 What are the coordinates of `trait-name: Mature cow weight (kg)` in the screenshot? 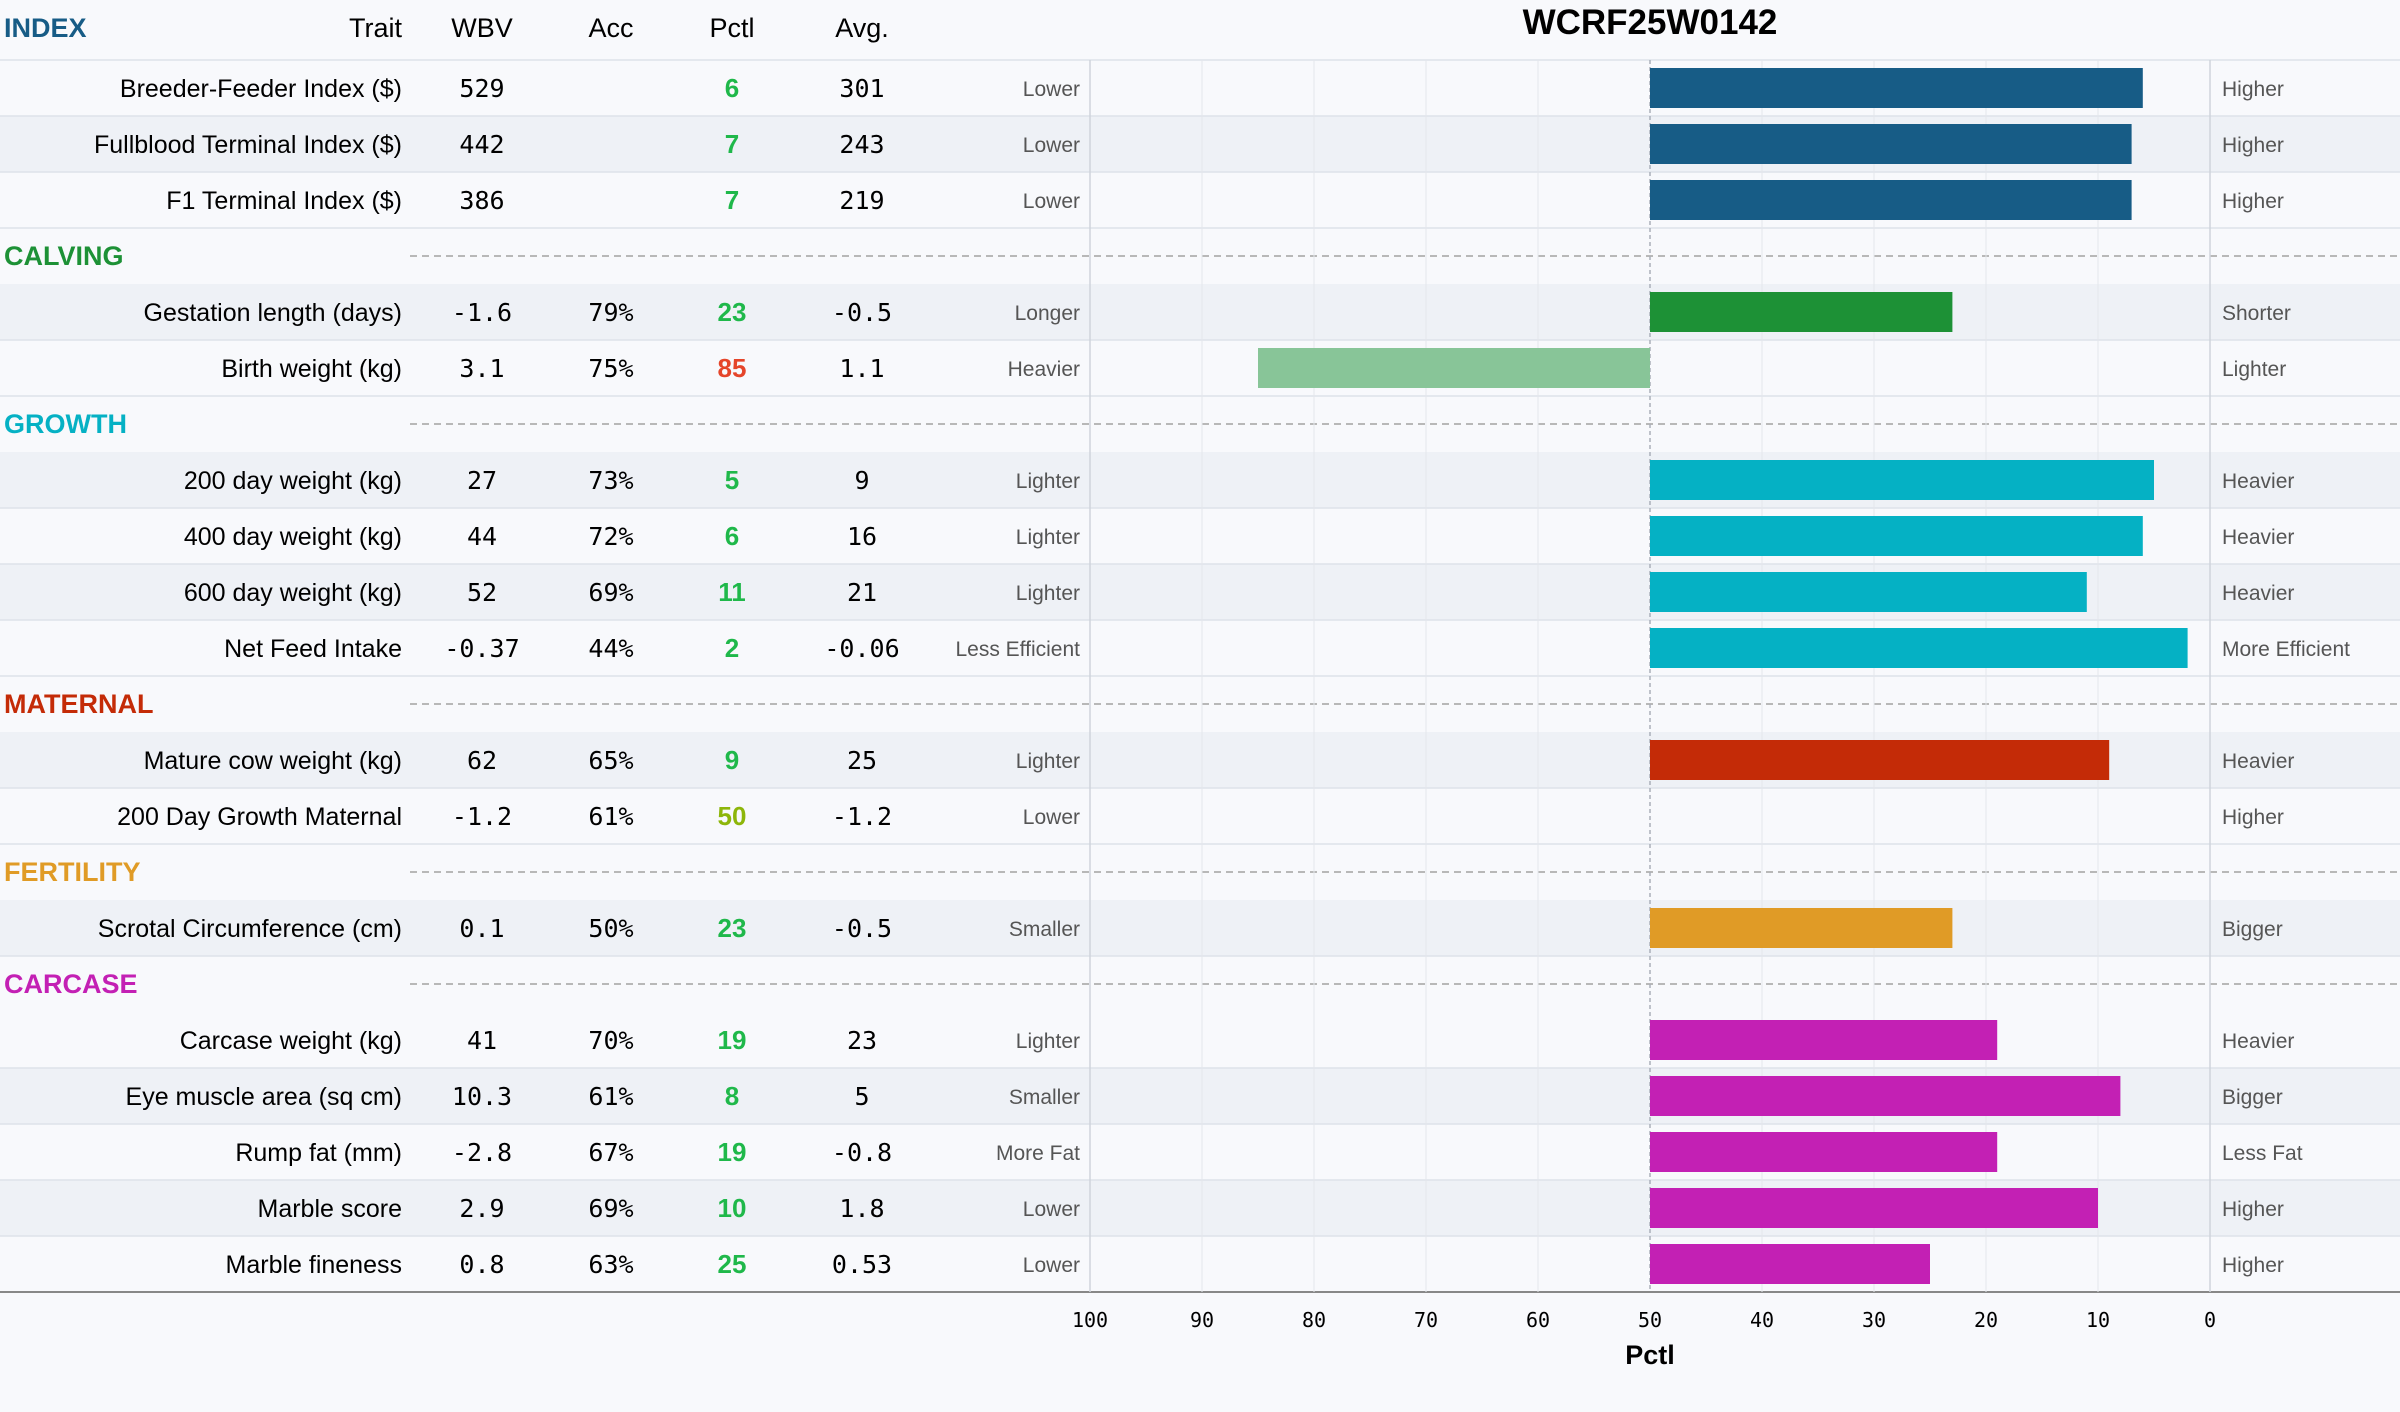 It's located at (273, 761).